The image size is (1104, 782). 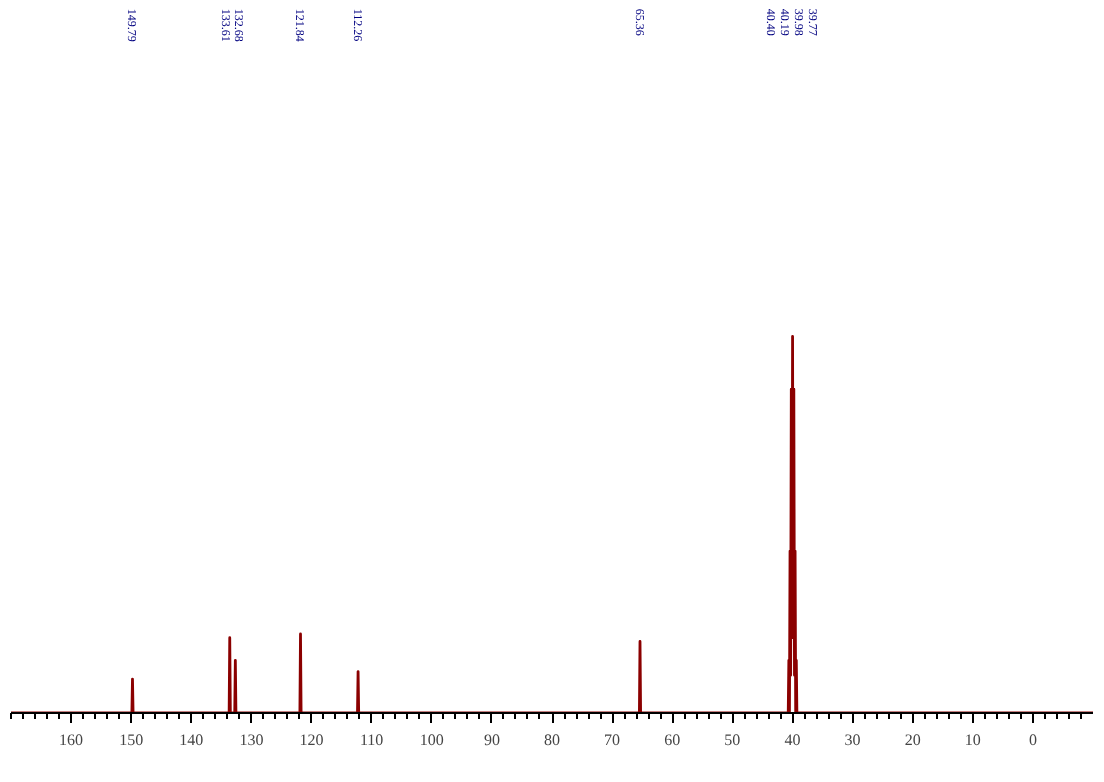 What do you see at coordinates (371, 740) in the screenshot?
I see `x-tick-label: 110` at bounding box center [371, 740].